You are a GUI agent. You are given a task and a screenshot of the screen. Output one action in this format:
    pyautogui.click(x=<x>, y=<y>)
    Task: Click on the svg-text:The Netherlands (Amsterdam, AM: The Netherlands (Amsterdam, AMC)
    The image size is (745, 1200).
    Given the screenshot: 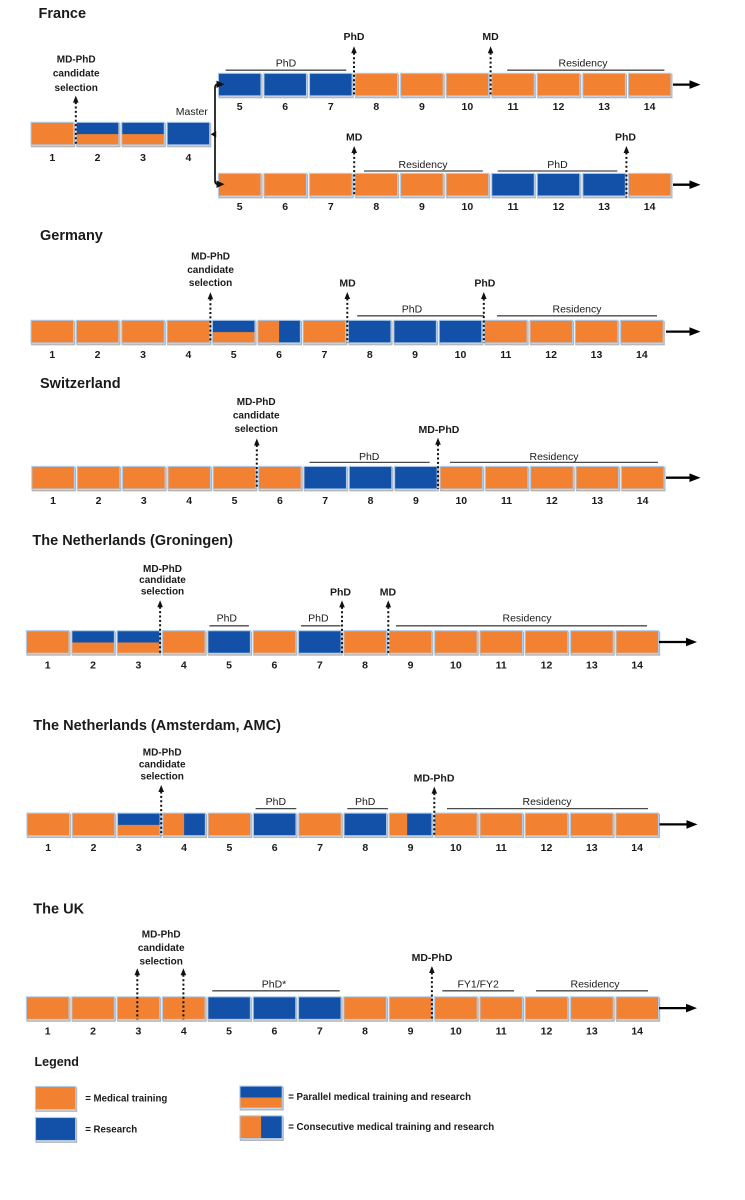 What is the action you would take?
    pyautogui.click(x=157, y=726)
    